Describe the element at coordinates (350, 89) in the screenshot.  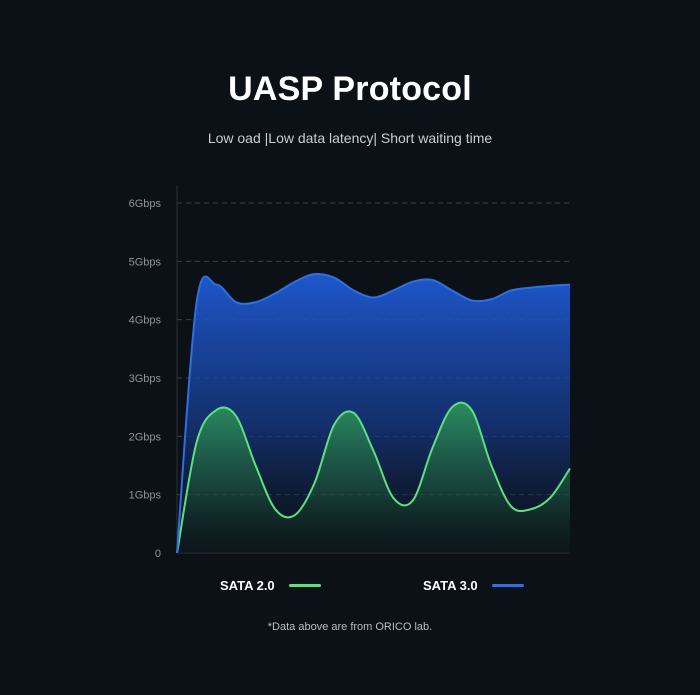
I see `chart-title: UASP Protocol` at that location.